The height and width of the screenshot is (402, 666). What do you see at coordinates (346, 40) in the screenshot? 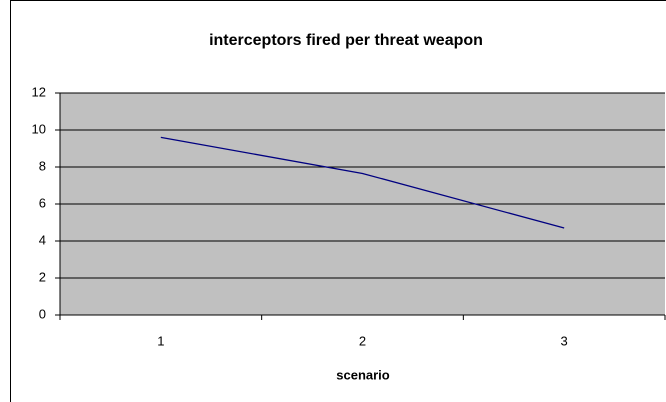
I see `chart-title: interceptors fired per threat weapon` at bounding box center [346, 40].